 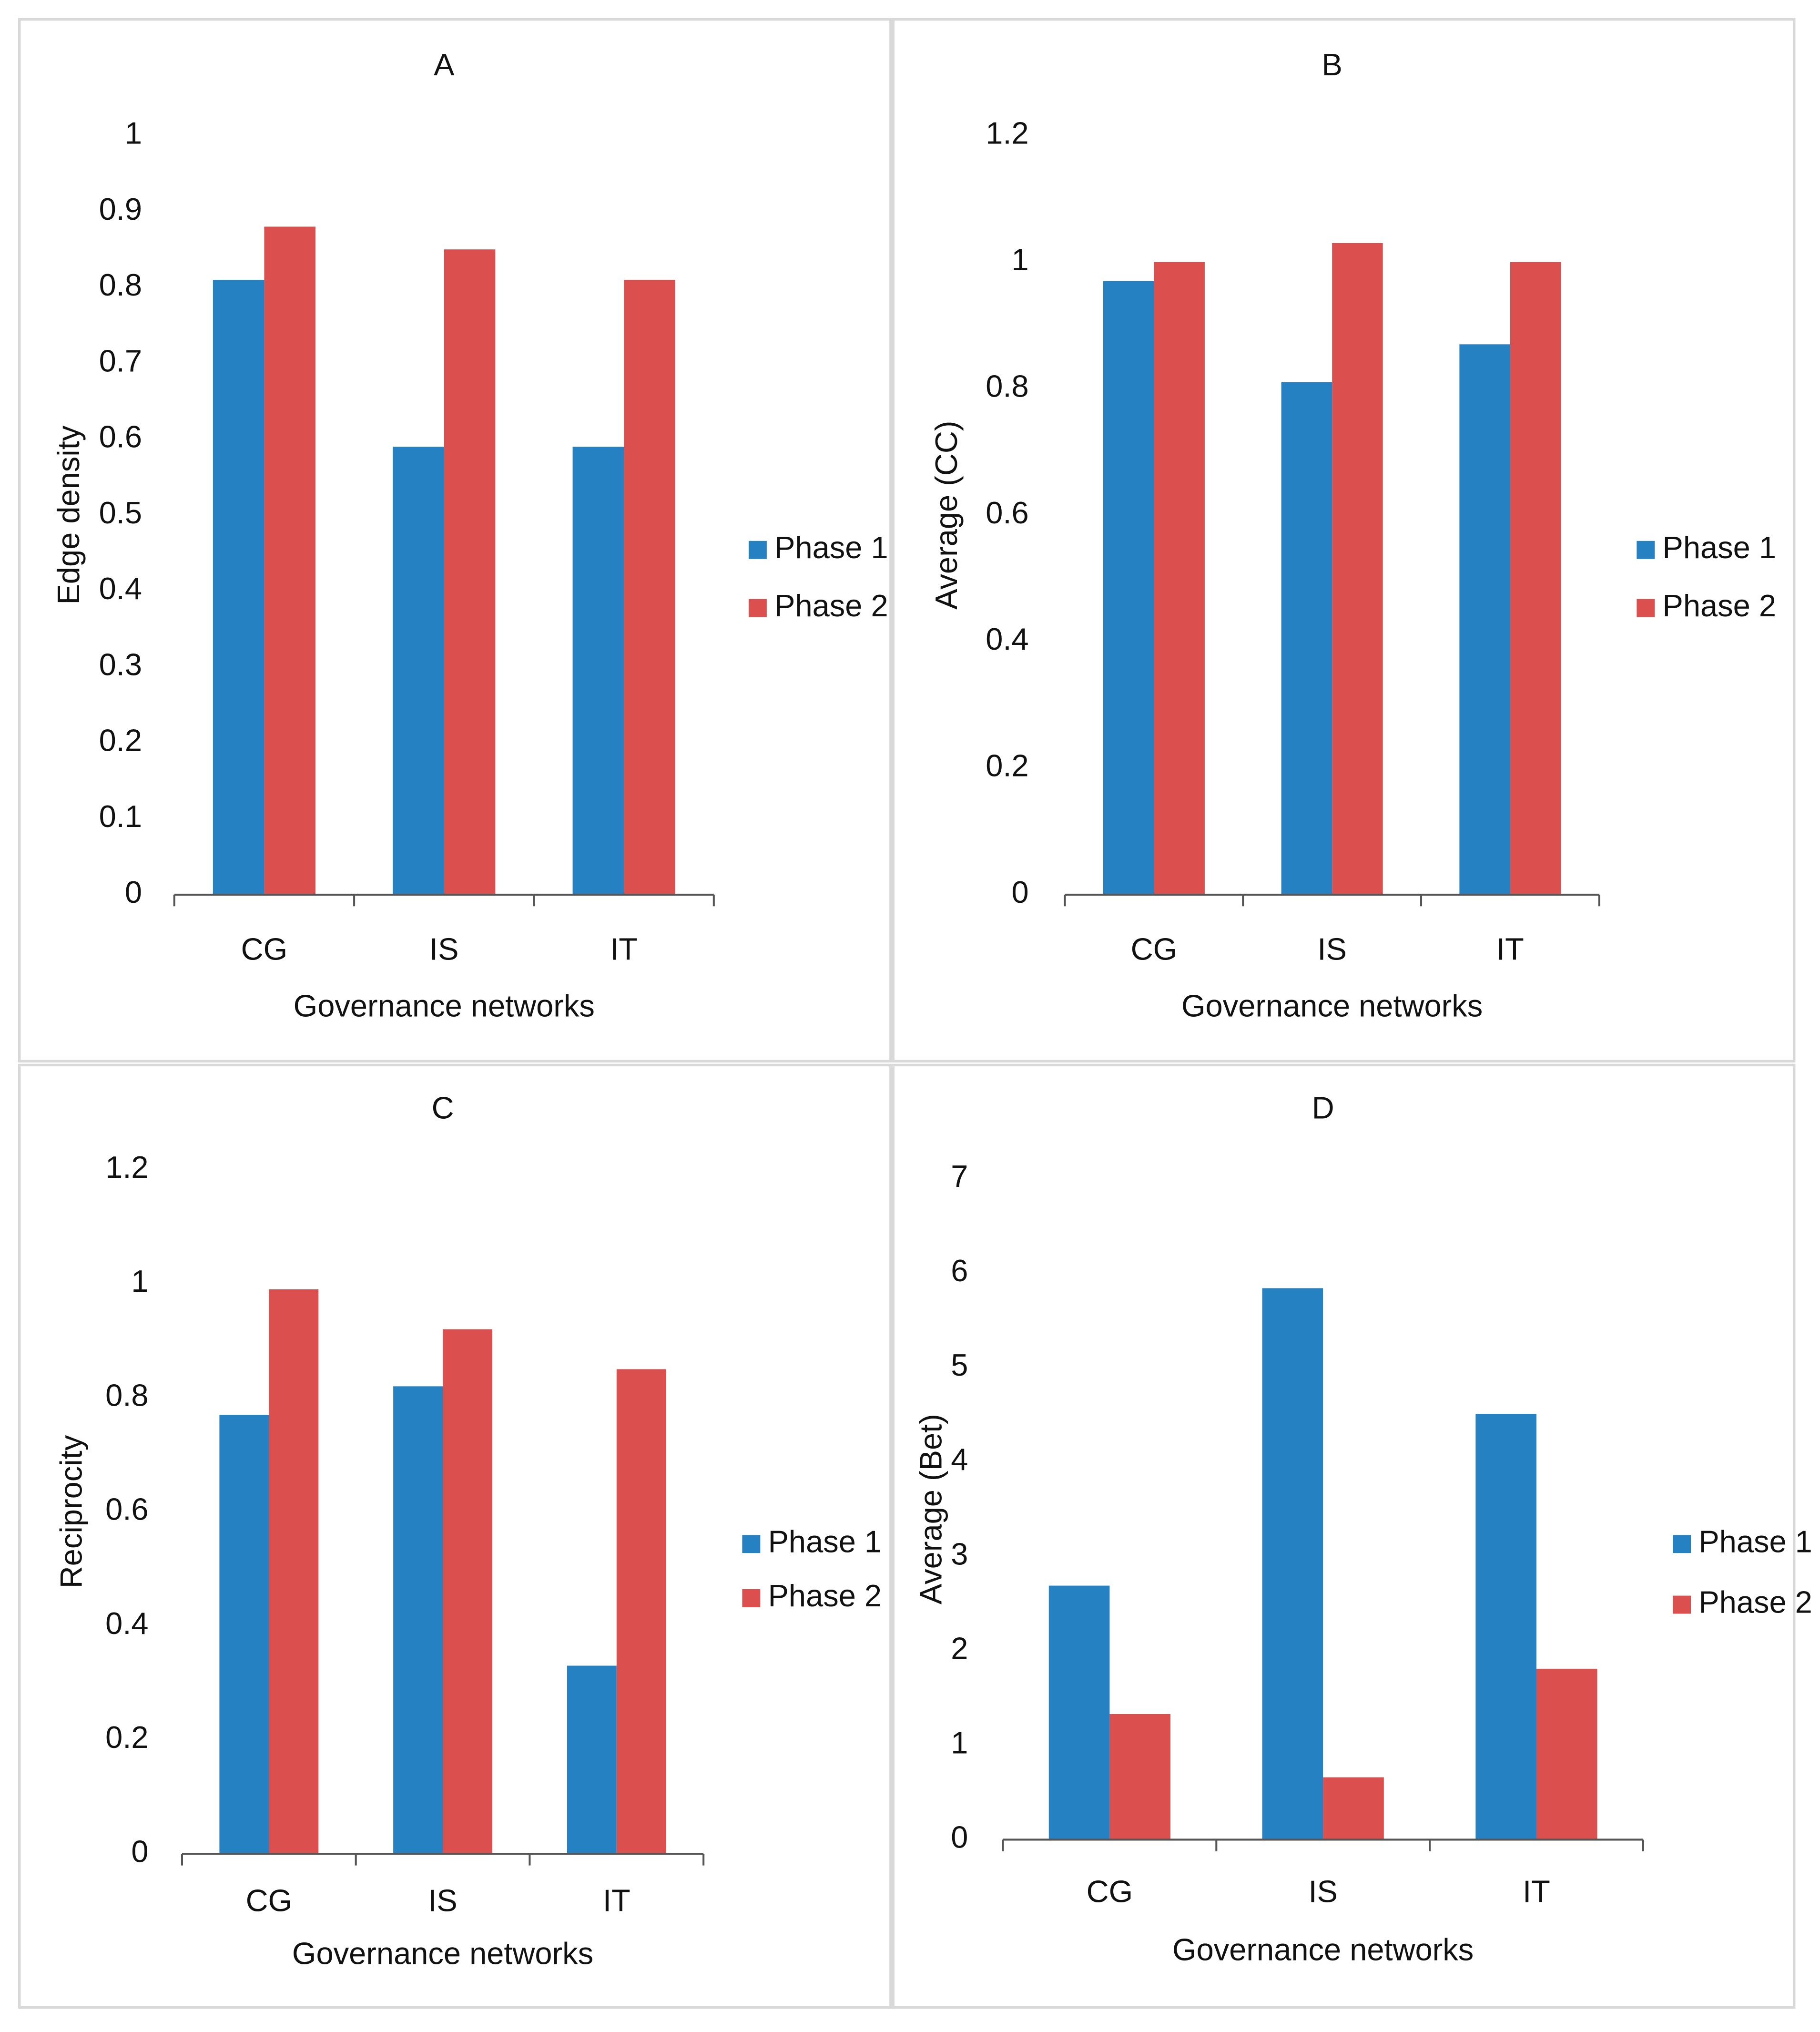 What do you see at coordinates (959, 1553) in the screenshot?
I see `y-tick-label: 3` at bounding box center [959, 1553].